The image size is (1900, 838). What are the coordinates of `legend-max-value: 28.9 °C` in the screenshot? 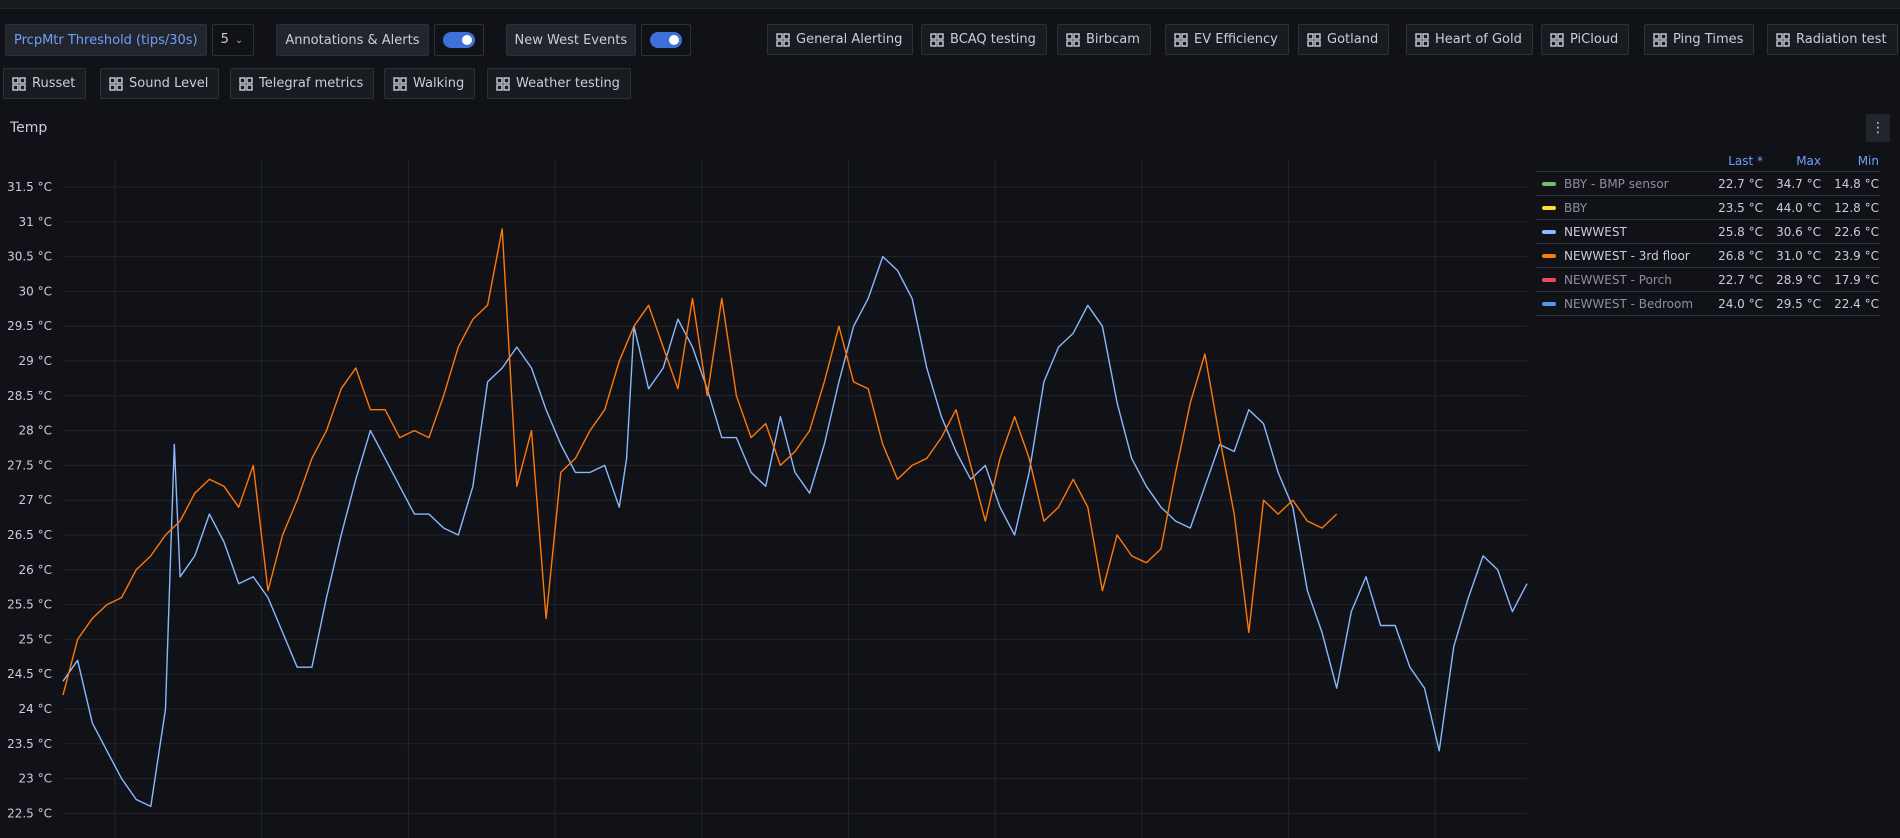 It's located at (1798, 279).